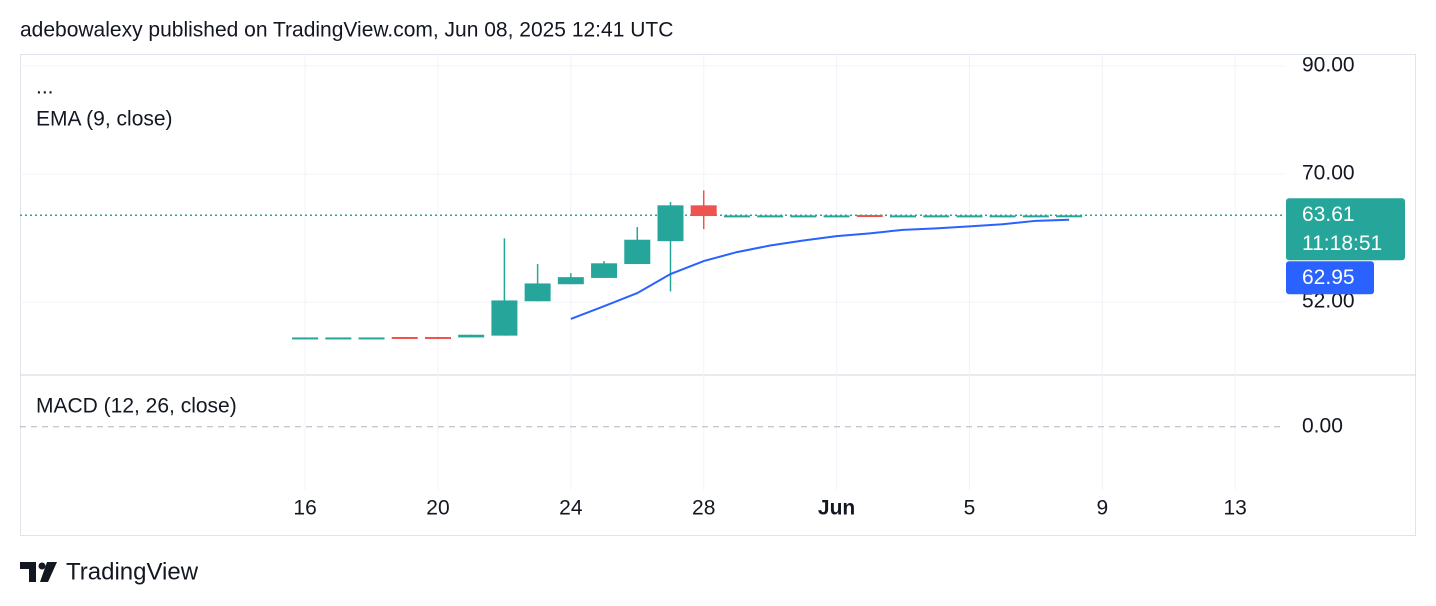 This screenshot has height=606, width=1436. I want to click on logo, so click(38, 572).